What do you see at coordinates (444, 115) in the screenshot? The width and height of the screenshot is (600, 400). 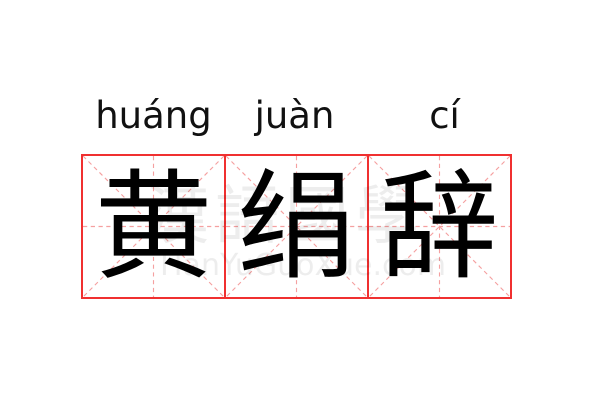 I see `pinyin-3: cí` at bounding box center [444, 115].